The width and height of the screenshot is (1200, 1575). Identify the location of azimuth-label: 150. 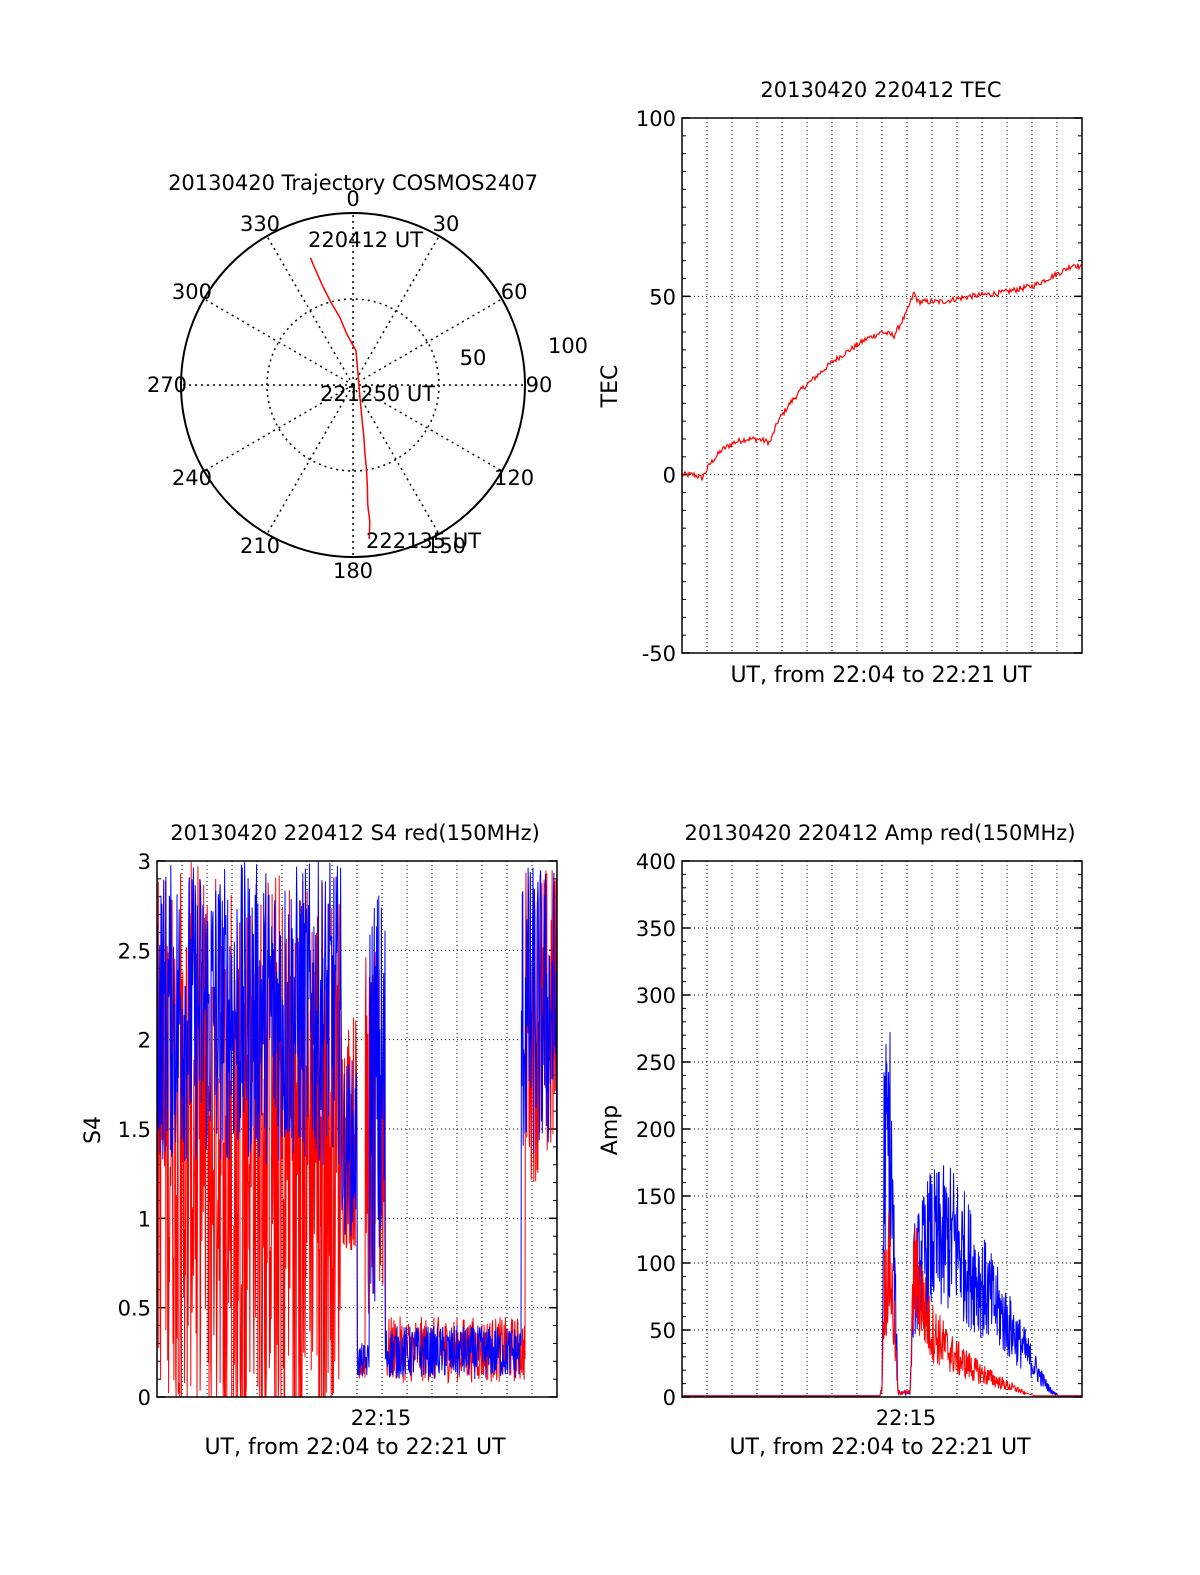
(446, 546).